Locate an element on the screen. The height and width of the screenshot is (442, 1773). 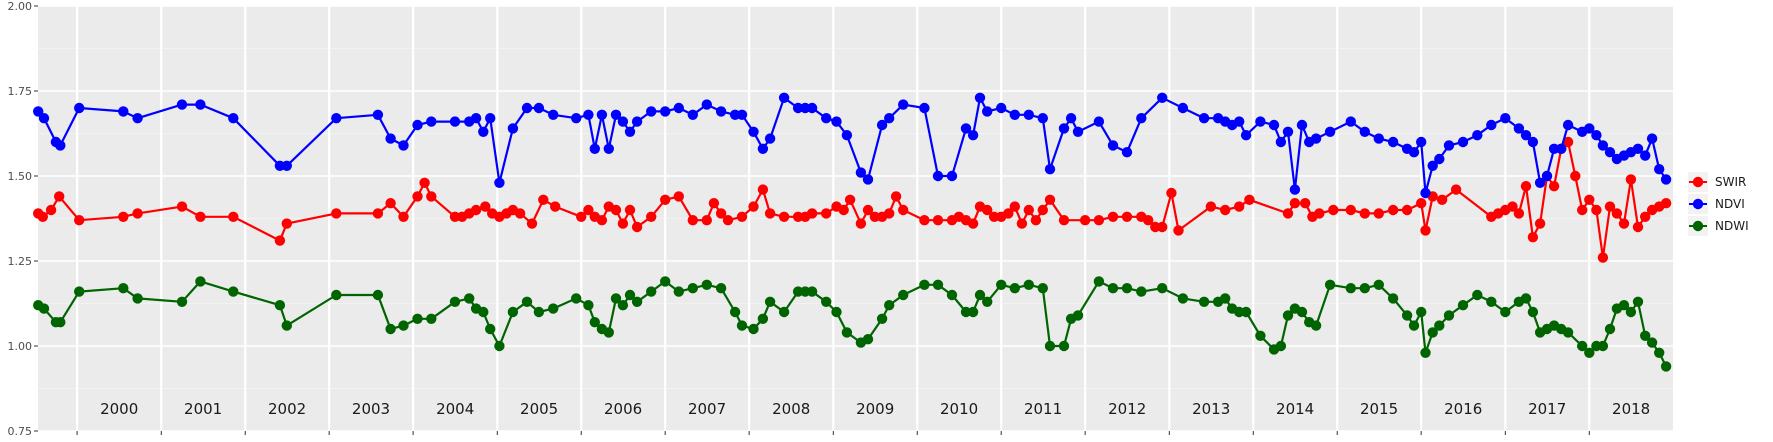
year-label: 2000 is located at coordinates (119, 409).